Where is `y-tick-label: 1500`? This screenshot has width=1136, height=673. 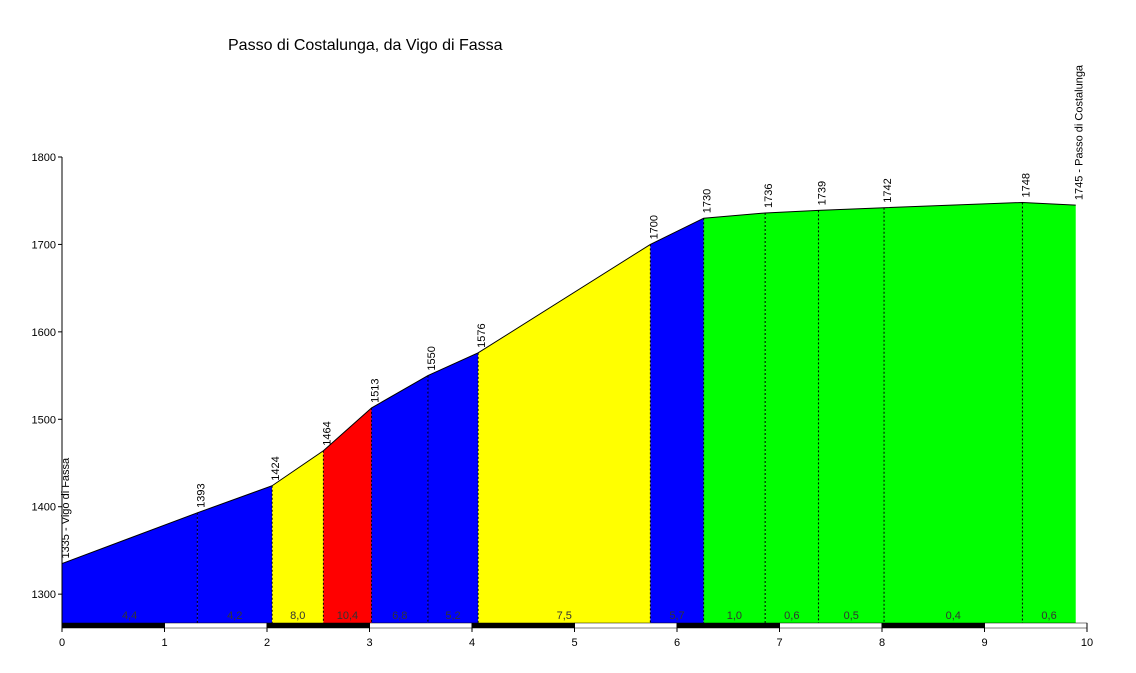 y-tick-label: 1500 is located at coordinates (44, 420).